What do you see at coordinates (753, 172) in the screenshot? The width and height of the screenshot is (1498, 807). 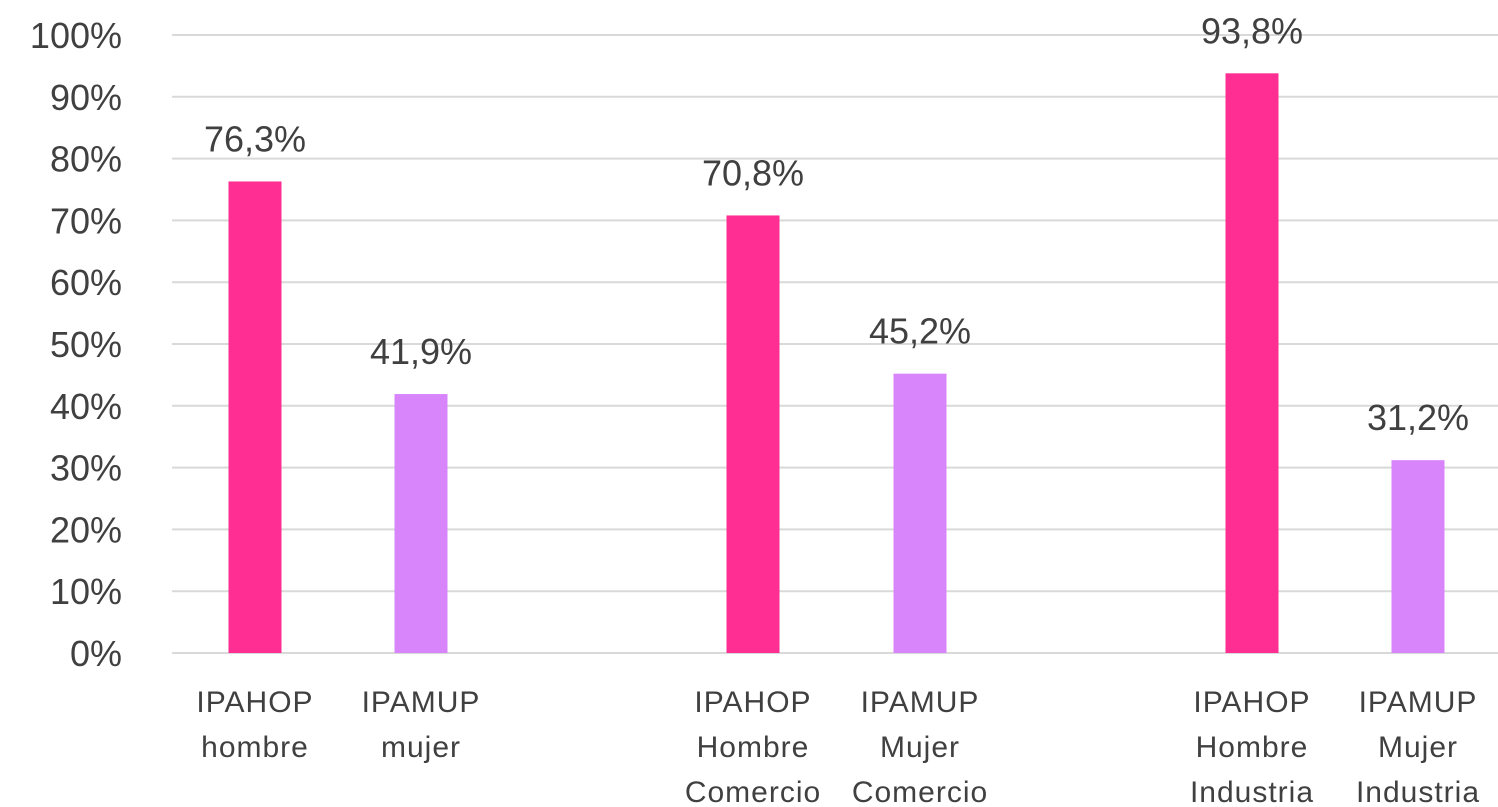 I see `data-label: 70,8%` at bounding box center [753, 172].